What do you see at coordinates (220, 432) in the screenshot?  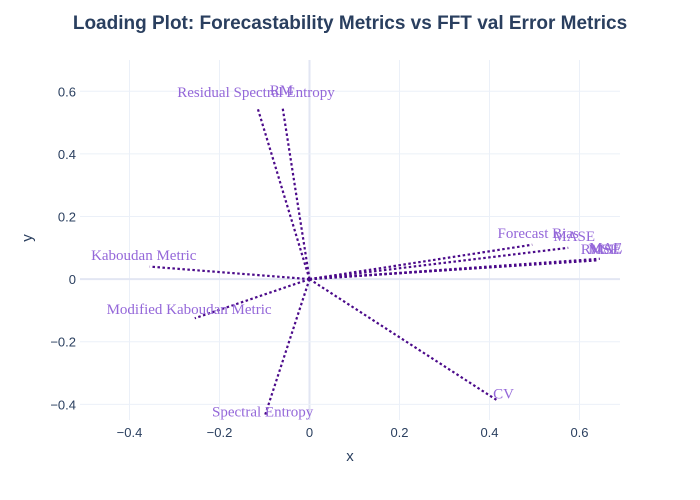 I see `x-tick-label: −0.2` at bounding box center [220, 432].